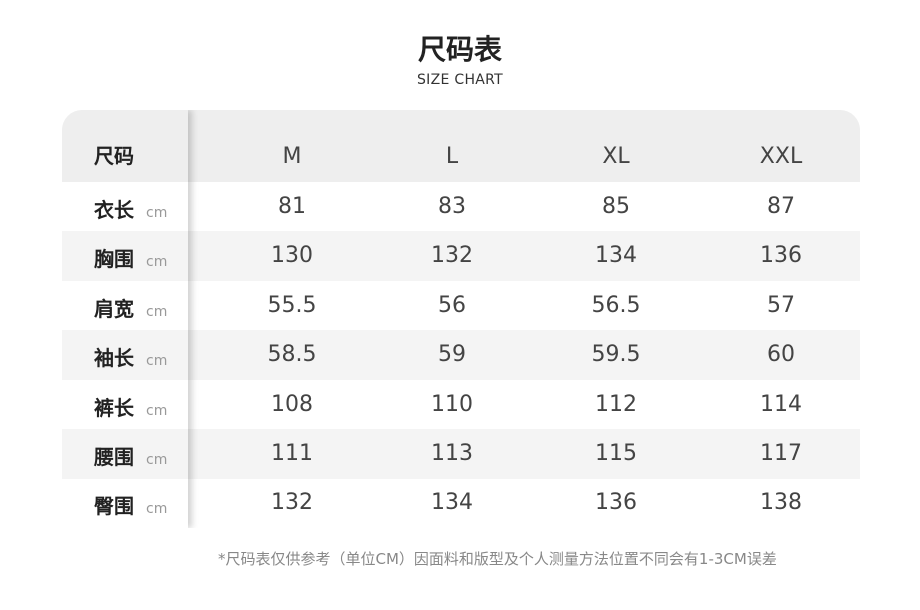  What do you see at coordinates (452, 453) in the screenshot?
I see `table-cell: 113` at bounding box center [452, 453].